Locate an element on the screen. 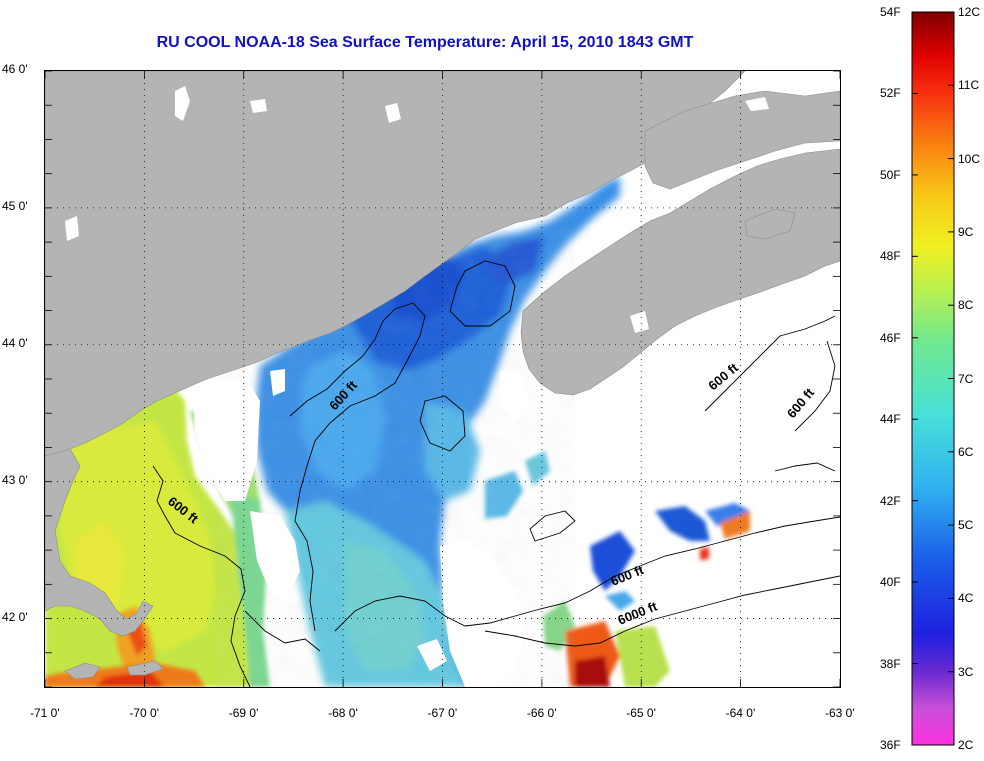 This screenshot has height=761, width=984. lon-tick-label: -68 0' is located at coordinates (343, 713).